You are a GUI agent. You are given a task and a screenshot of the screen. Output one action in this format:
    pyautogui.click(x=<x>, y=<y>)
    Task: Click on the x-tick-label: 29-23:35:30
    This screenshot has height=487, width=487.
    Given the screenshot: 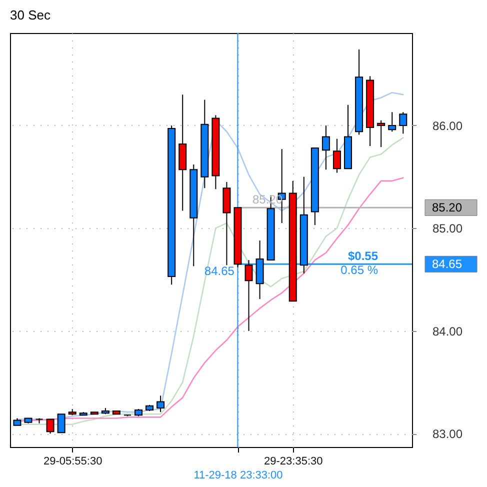 What is the action you would take?
    pyautogui.click(x=293, y=462)
    